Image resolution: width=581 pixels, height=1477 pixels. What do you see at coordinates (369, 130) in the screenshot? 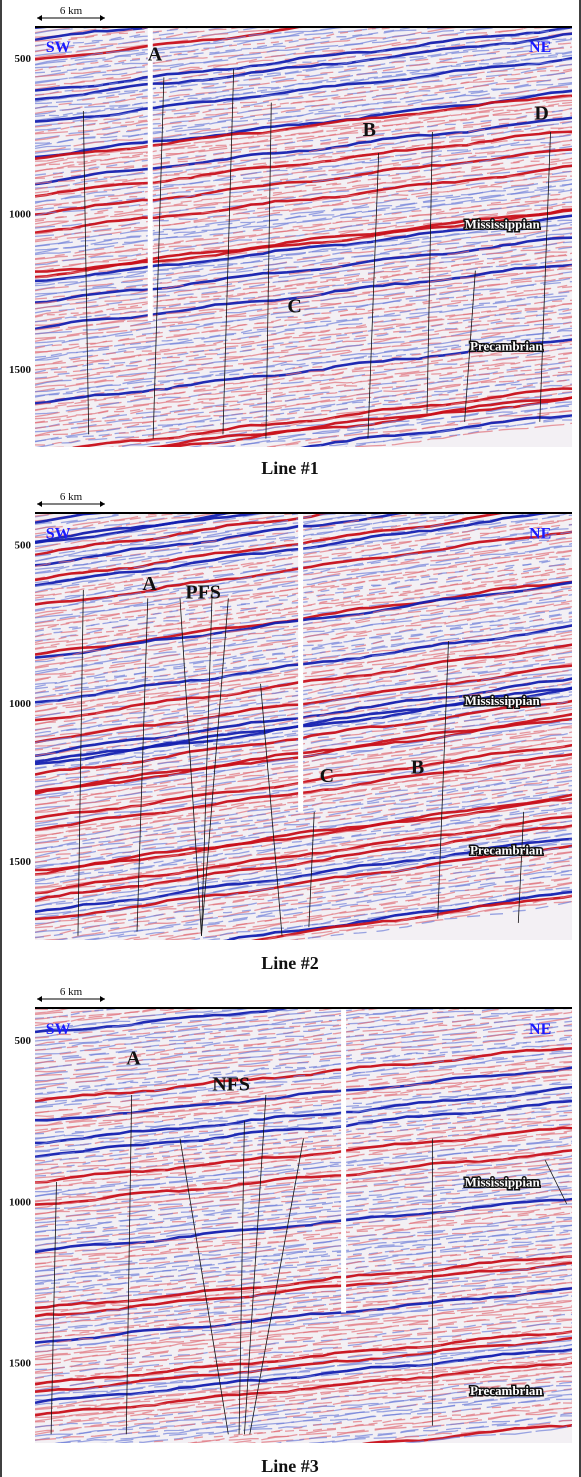
I see `feature-label: B` at bounding box center [369, 130].